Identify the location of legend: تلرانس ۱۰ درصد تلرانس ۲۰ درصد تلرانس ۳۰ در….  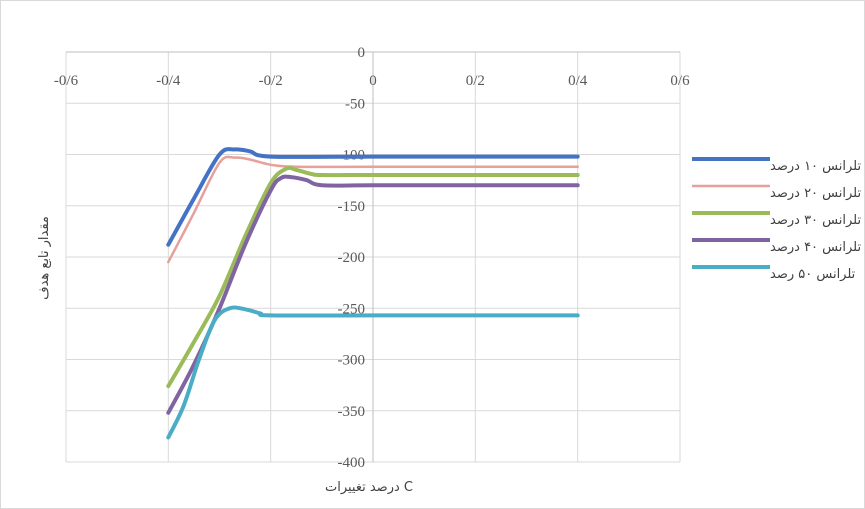
(776, 219).